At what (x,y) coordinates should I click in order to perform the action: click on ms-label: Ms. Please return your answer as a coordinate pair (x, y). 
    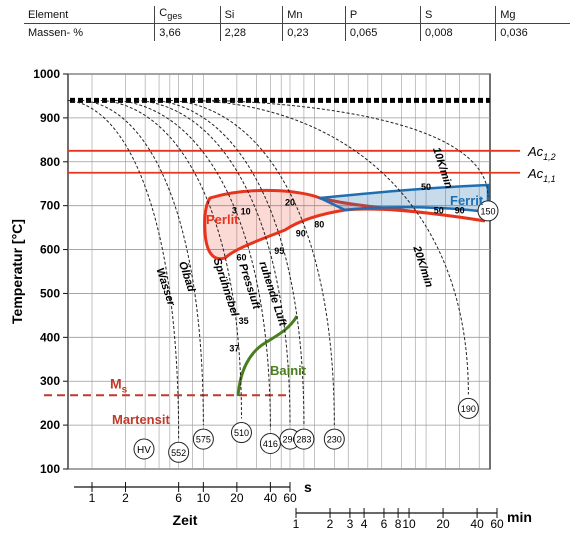
    Looking at the image, I should click on (119, 385).